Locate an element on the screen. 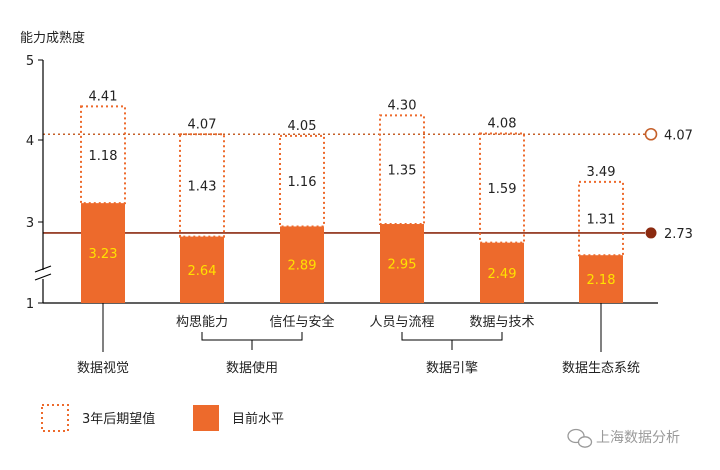 Image resolution: width=720 pixels, height=470 pixels. y-axis-title: 能力成熟度 is located at coordinates (52, 38).